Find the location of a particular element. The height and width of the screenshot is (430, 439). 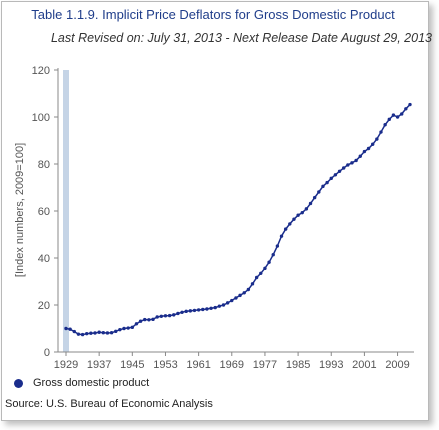

y-tick-label: 120 is located at coordinates (41, 71).